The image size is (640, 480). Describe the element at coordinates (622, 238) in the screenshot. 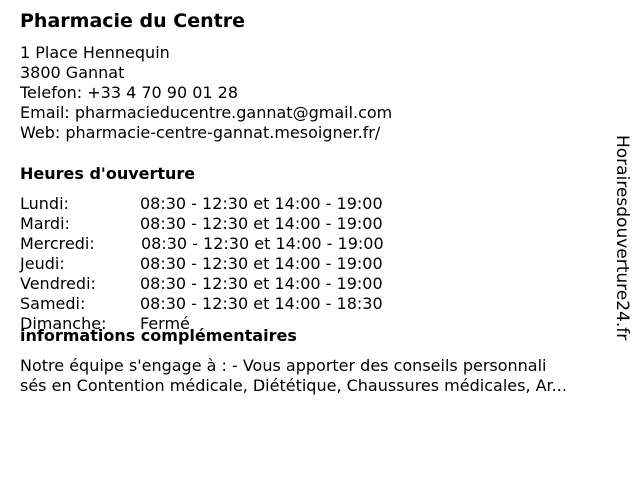

I see `watermark: Horairesdouverture24.fr` at that location.